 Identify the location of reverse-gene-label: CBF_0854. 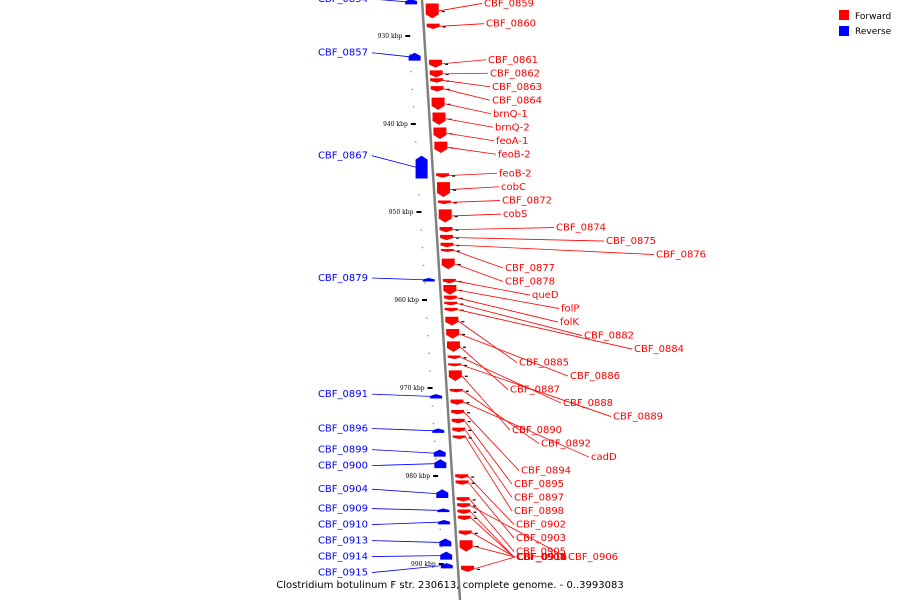
(343, 2).